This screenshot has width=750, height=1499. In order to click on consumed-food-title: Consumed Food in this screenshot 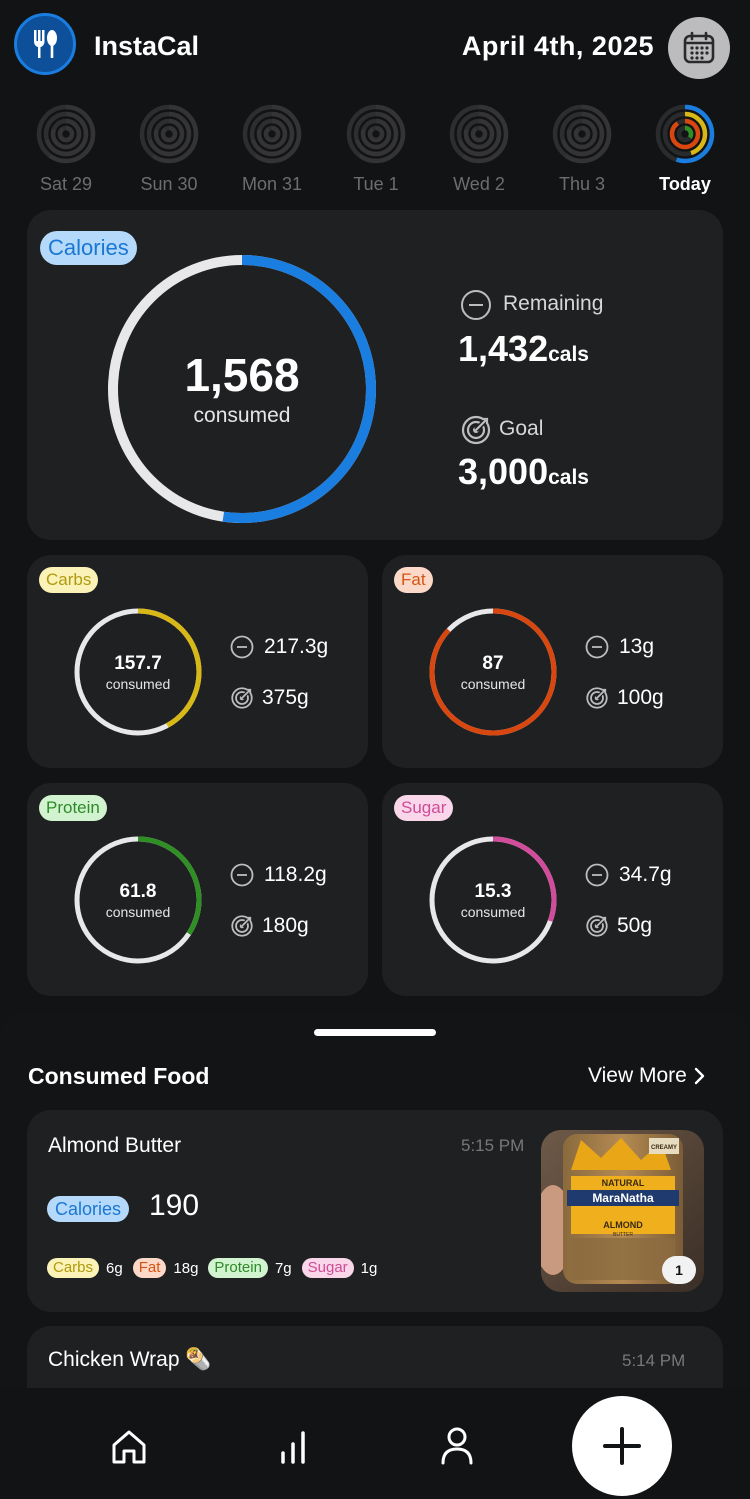, I will do `click(119, 1076)`.